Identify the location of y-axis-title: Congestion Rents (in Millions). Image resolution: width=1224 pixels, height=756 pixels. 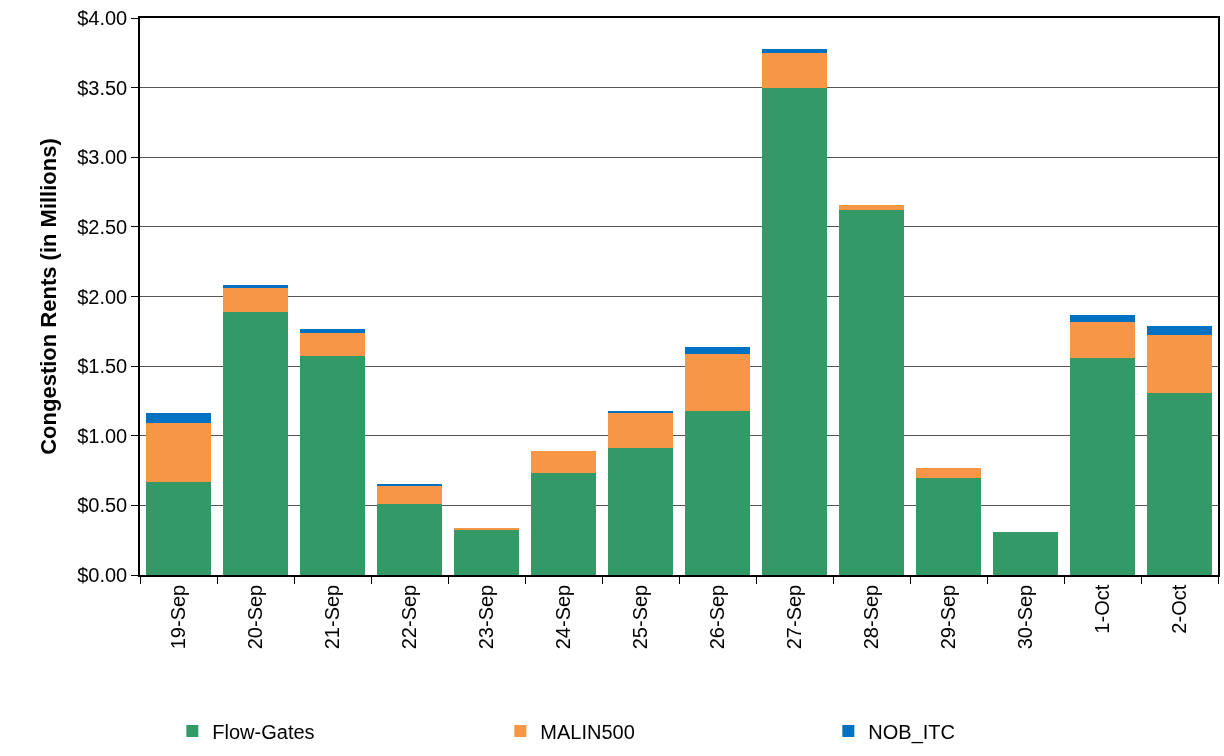
(49, 296).